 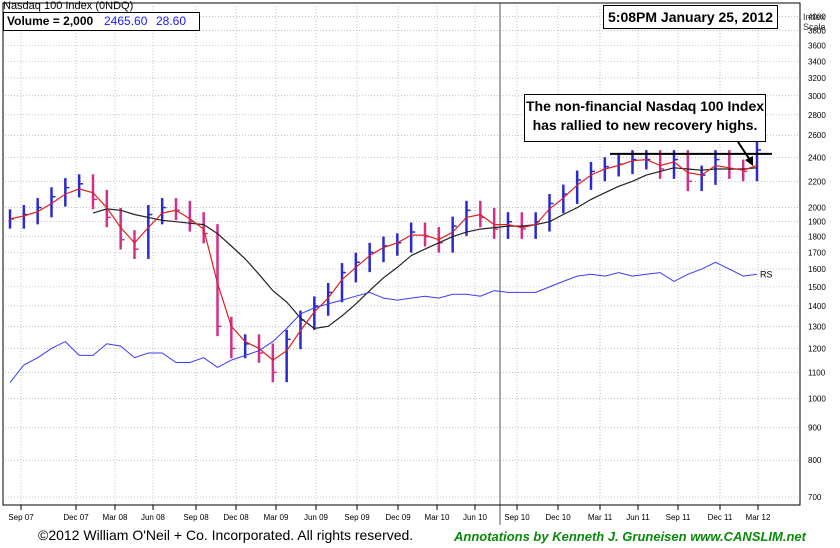 What do you see at coordinates (815, 428) in the screenshot?
I see `y-tick-label: 900` at bounding box center [815, 428].